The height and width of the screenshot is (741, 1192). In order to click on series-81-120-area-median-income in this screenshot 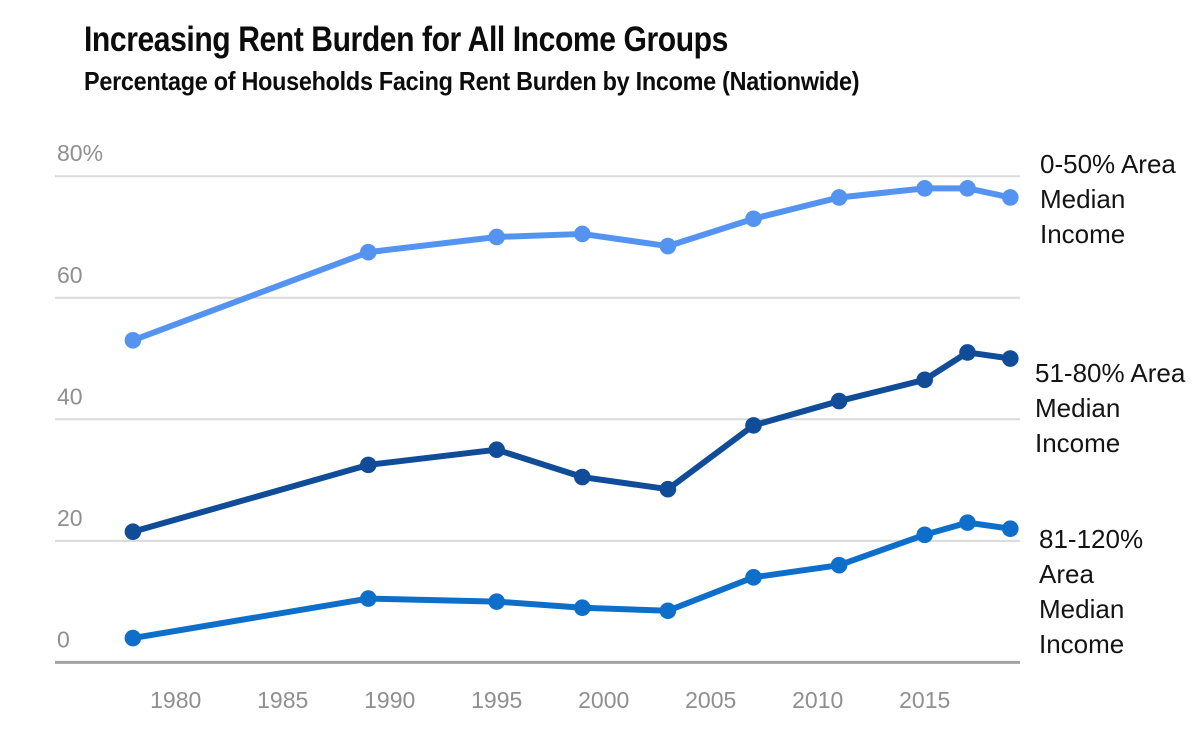, I will do `click(571, 580)`.